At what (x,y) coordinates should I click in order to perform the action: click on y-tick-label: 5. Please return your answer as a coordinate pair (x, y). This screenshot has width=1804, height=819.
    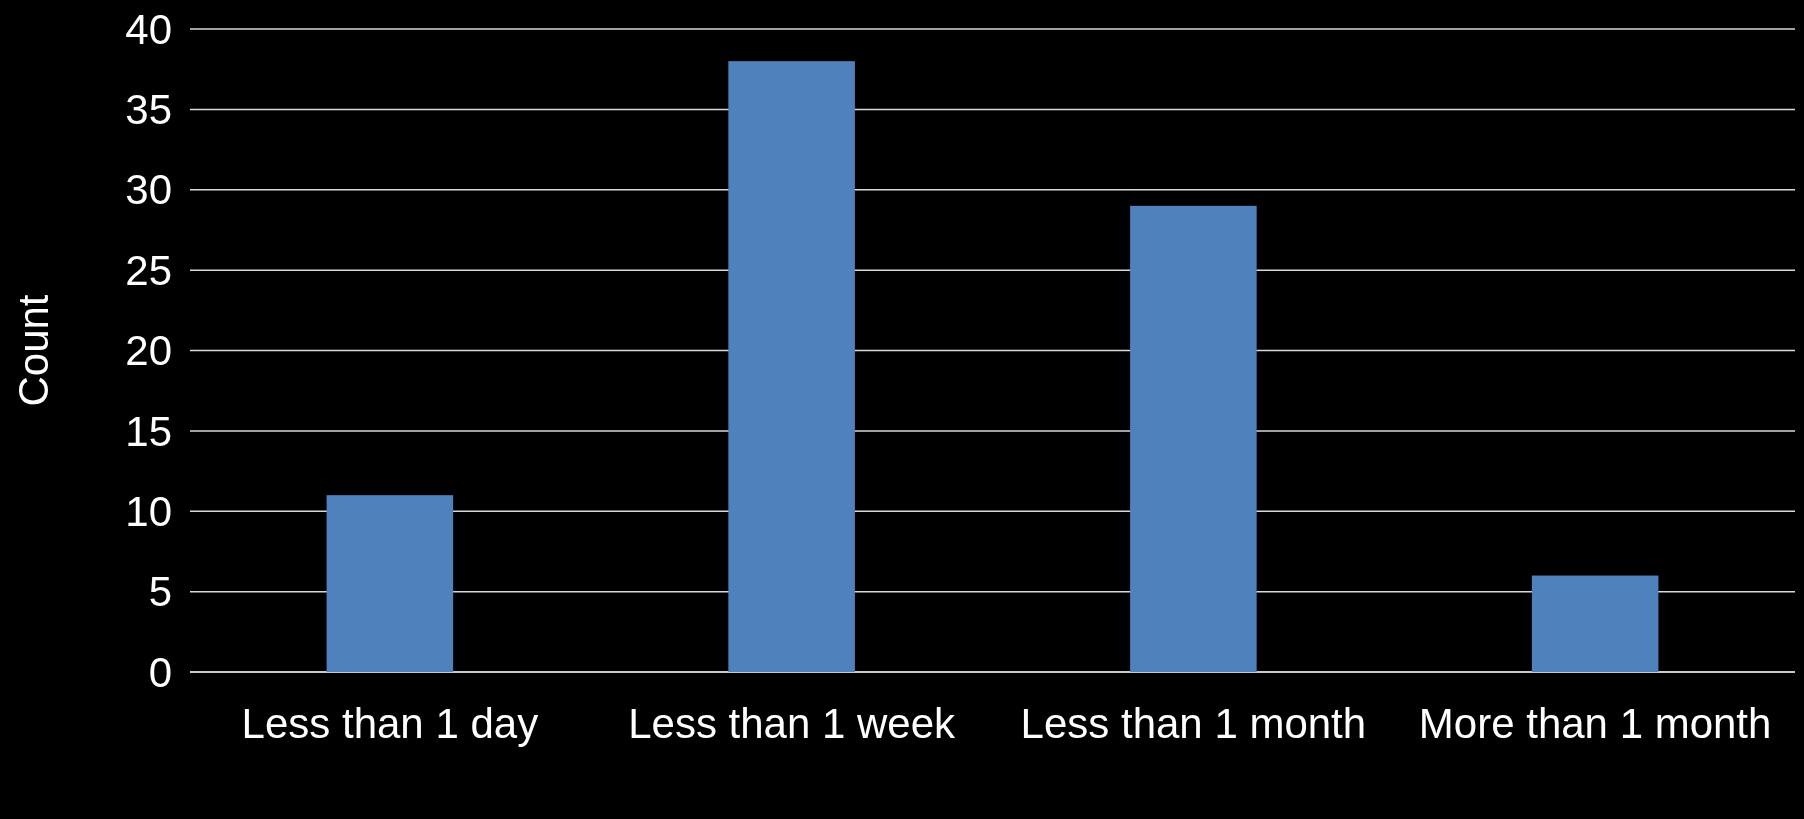
    Looking at the image, I should click on (160, 592).